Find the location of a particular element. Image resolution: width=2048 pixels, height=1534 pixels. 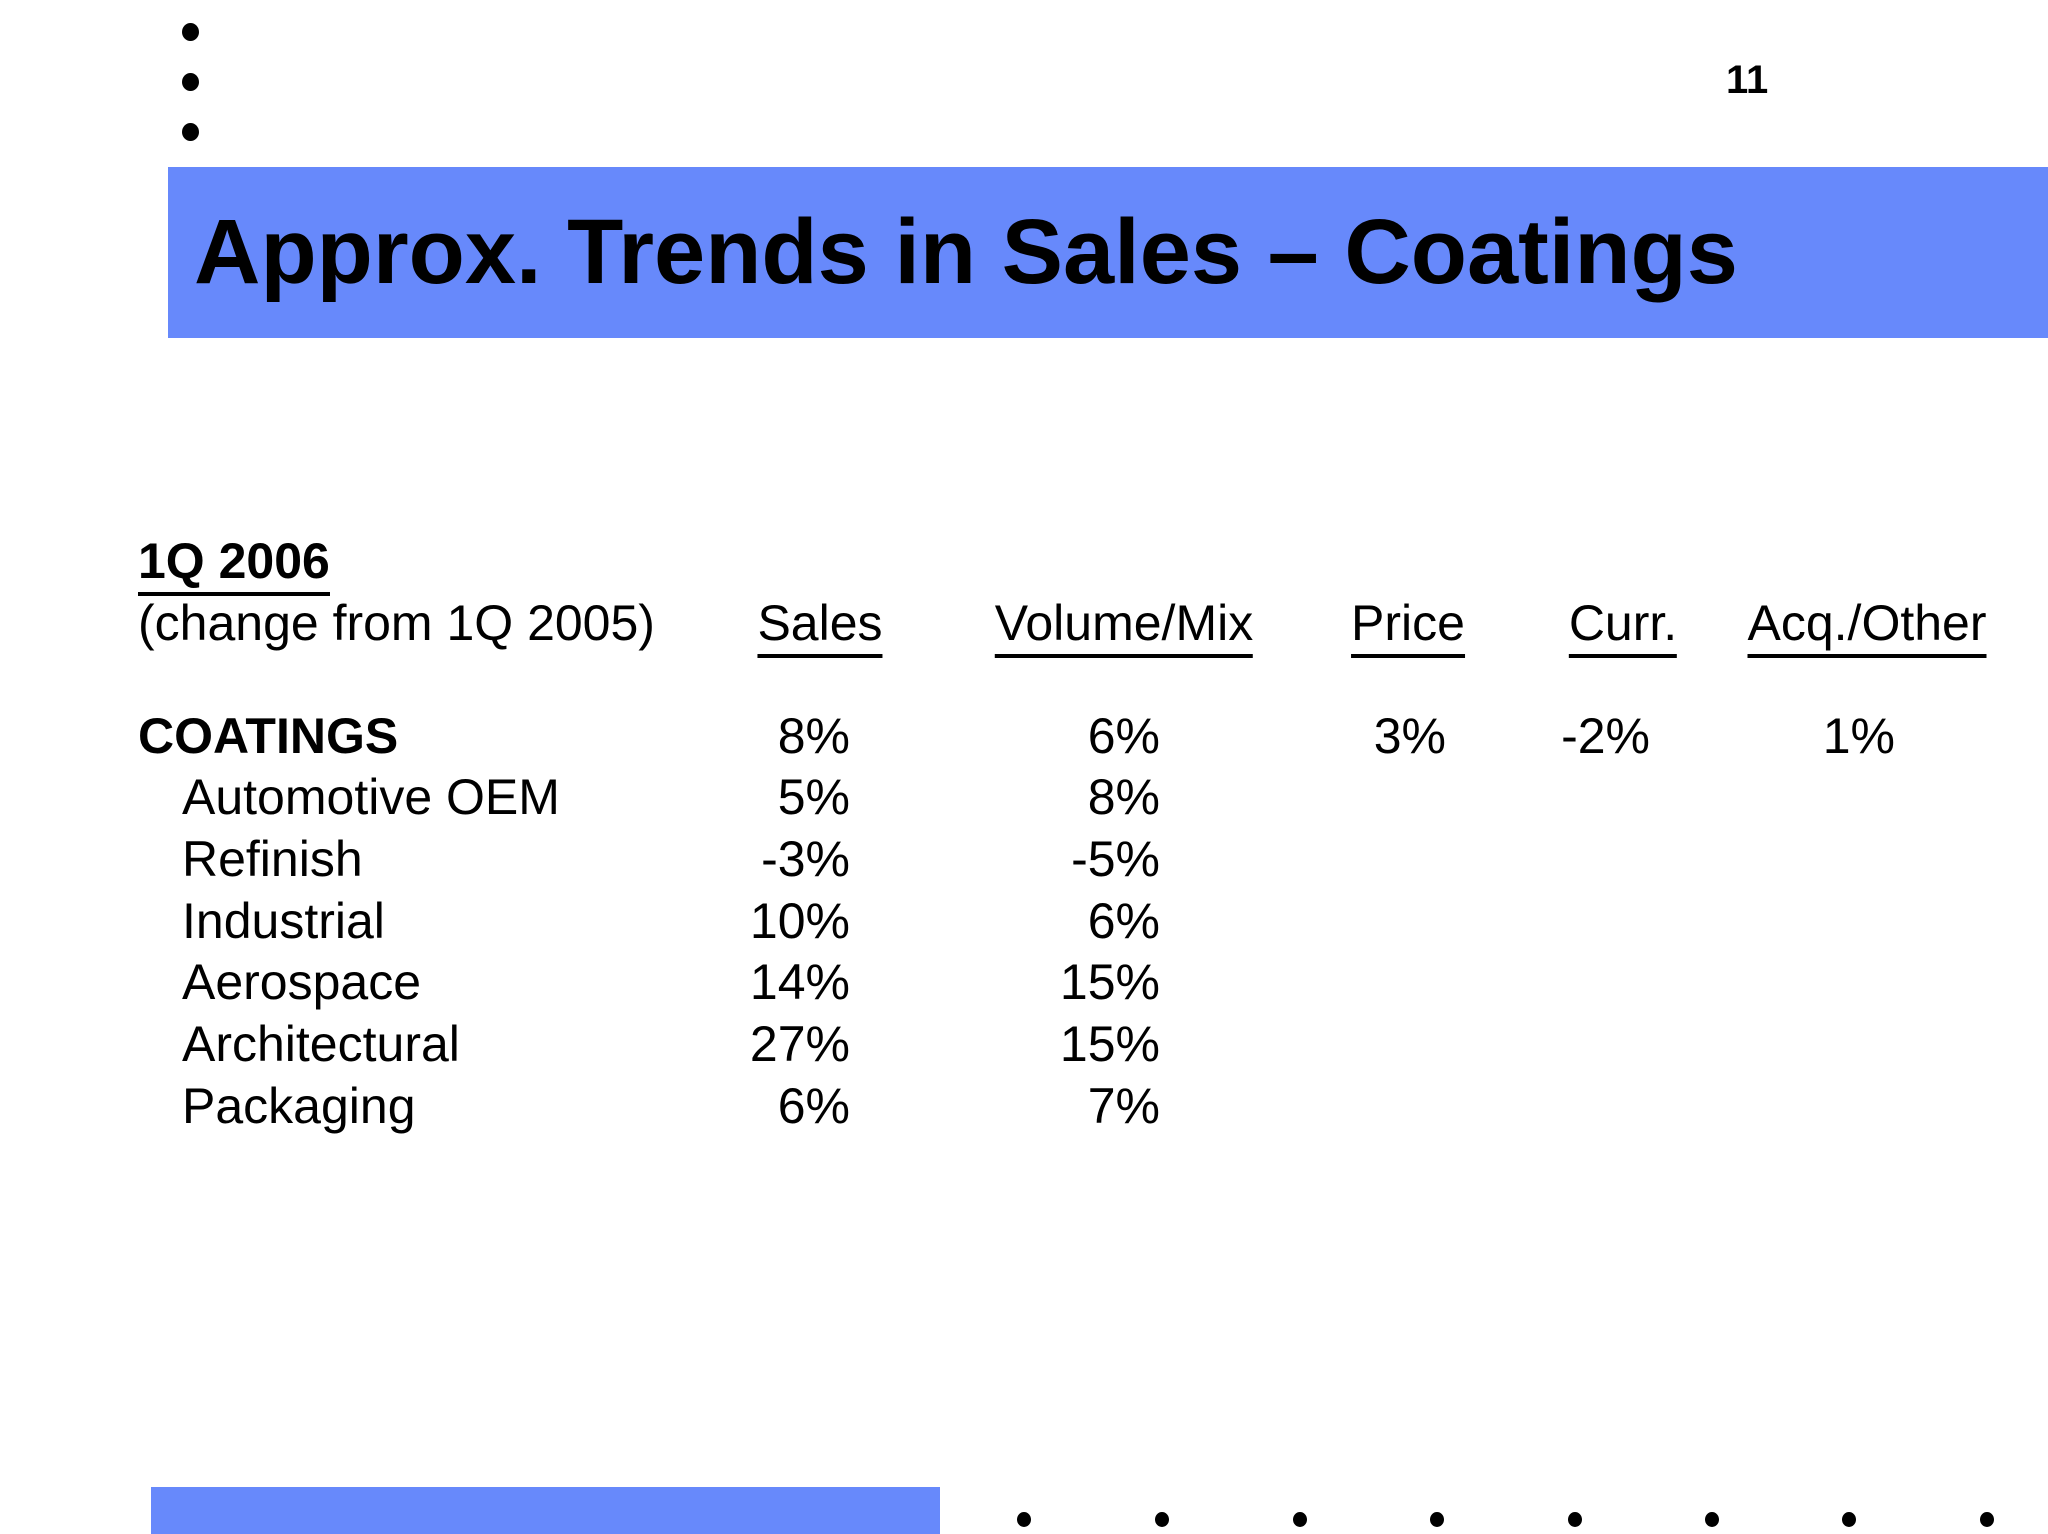

page-number: 11 is located at coordinates (1747, 80).